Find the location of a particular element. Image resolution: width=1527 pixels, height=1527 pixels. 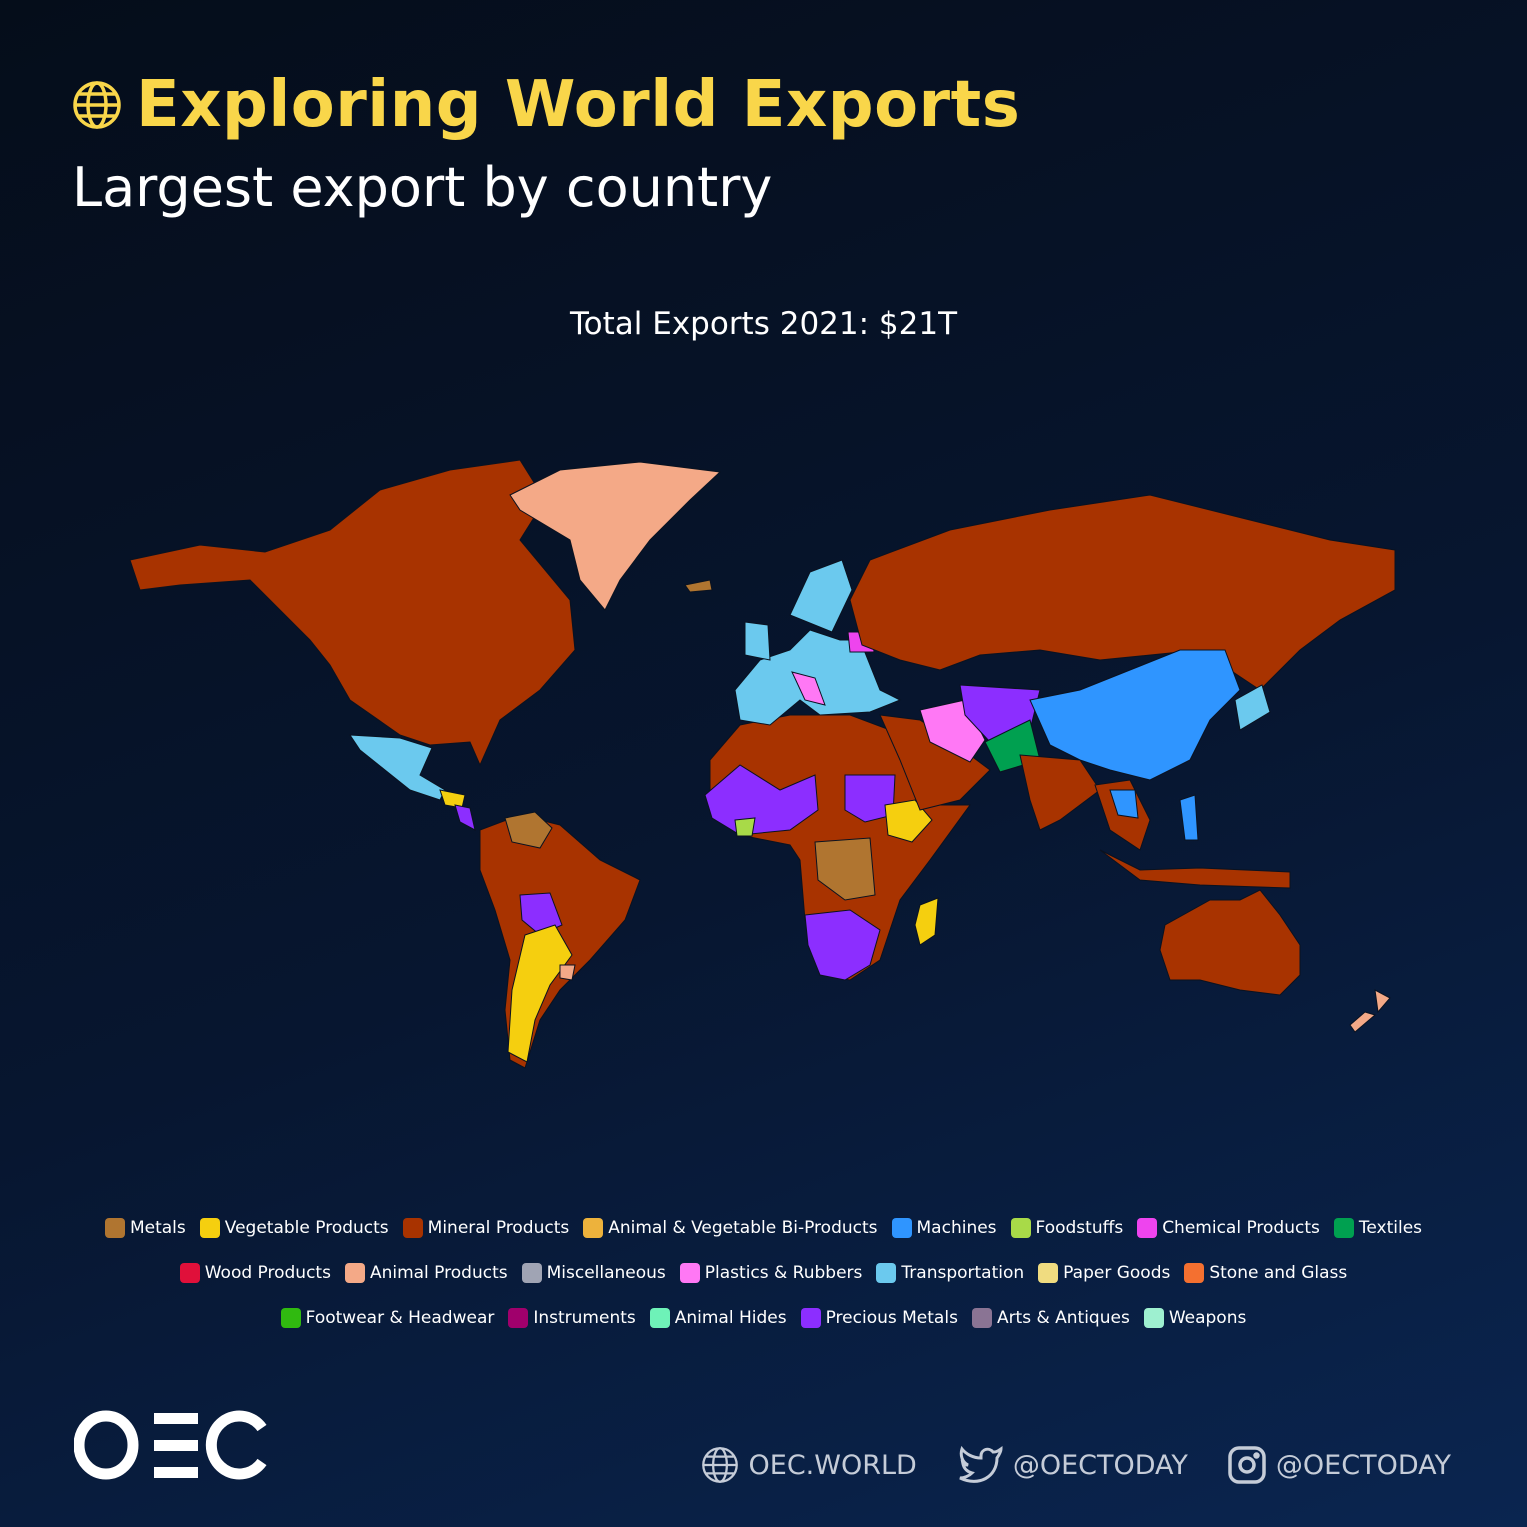

legend-label: Precious Metals is located at coordinates (891, 1317).